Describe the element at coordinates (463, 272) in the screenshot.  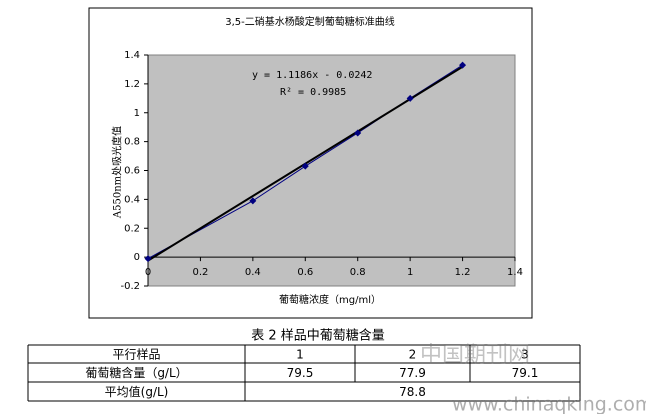
I see `x-tick-label: 1.2` at that location.